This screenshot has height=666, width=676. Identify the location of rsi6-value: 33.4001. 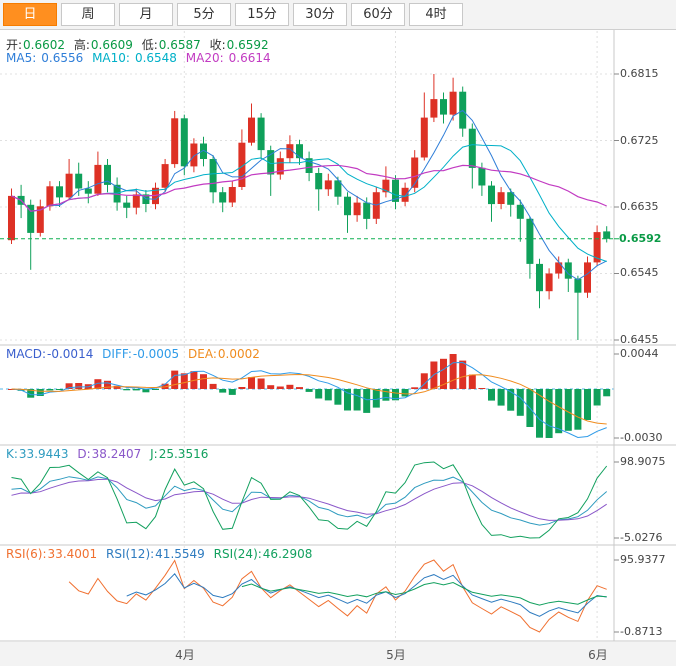
(72, 554).